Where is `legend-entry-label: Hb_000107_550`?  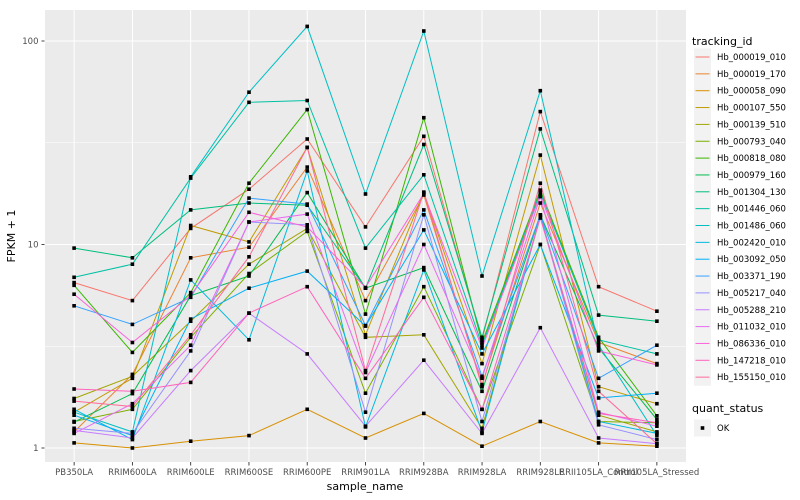 legend-entry-label: Hb_000107_550 is located at coordinates (751, 109).